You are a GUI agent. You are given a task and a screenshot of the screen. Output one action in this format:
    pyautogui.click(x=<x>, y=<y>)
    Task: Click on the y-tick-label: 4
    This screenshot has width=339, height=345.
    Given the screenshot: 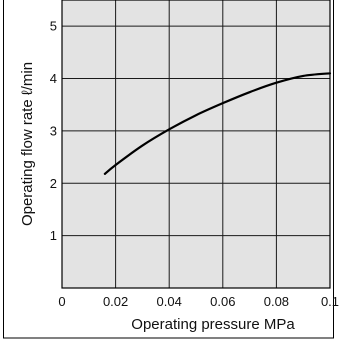 What is the action you would take?
    pyautogui.click(x=53, y=78)
    